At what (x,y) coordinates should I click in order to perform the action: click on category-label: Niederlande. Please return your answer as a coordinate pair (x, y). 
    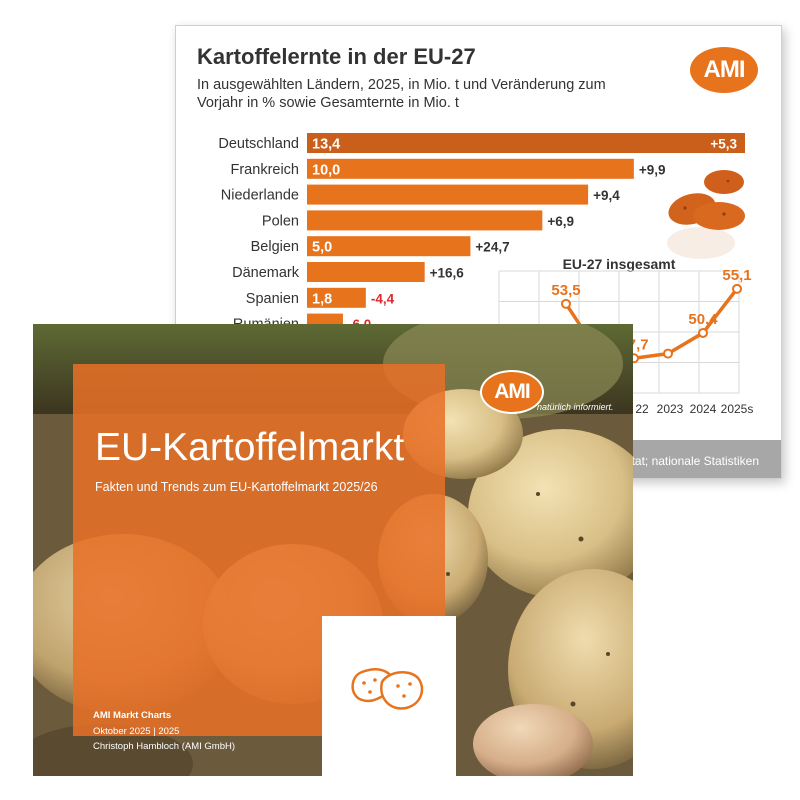
    Looking at the image, I should click on (260, 196).